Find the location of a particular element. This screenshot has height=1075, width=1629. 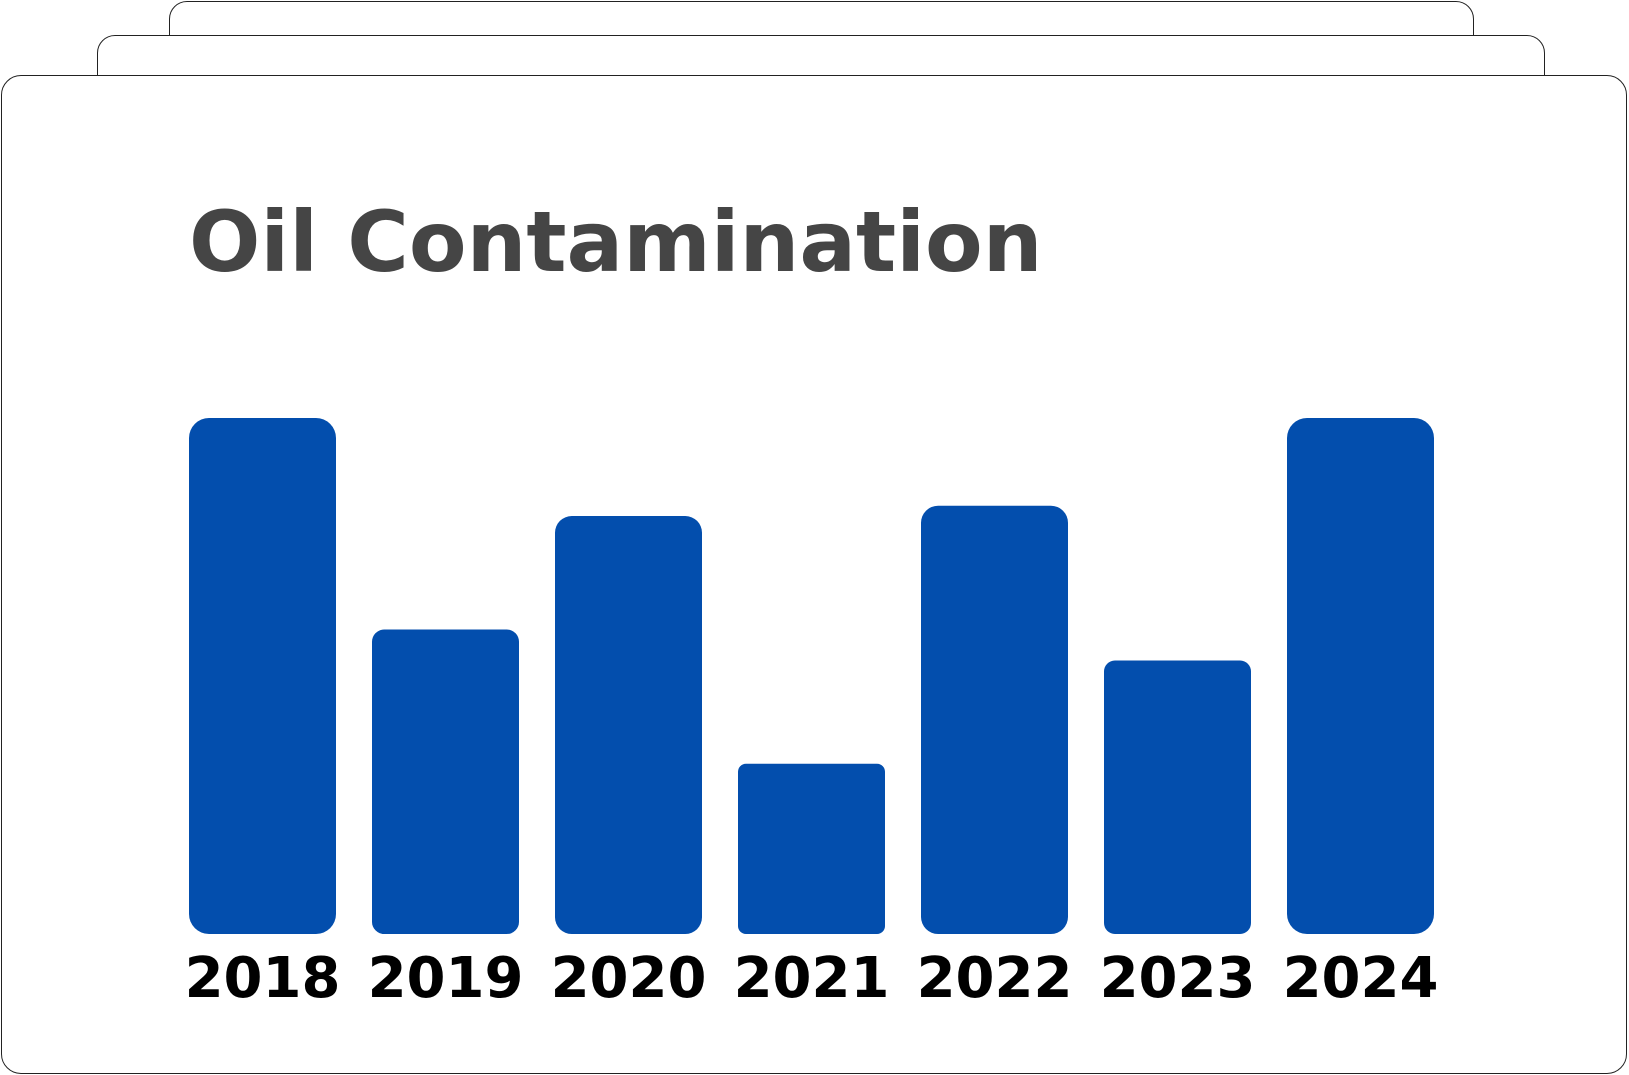

bar-2024 is located at coordinates (1360, 676).